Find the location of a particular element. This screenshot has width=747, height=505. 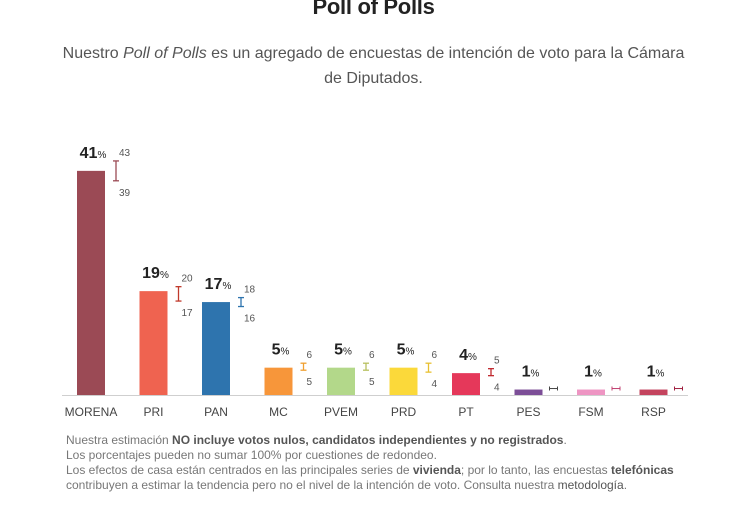

footnote-4-end: . is located at coordinates (625, 485).